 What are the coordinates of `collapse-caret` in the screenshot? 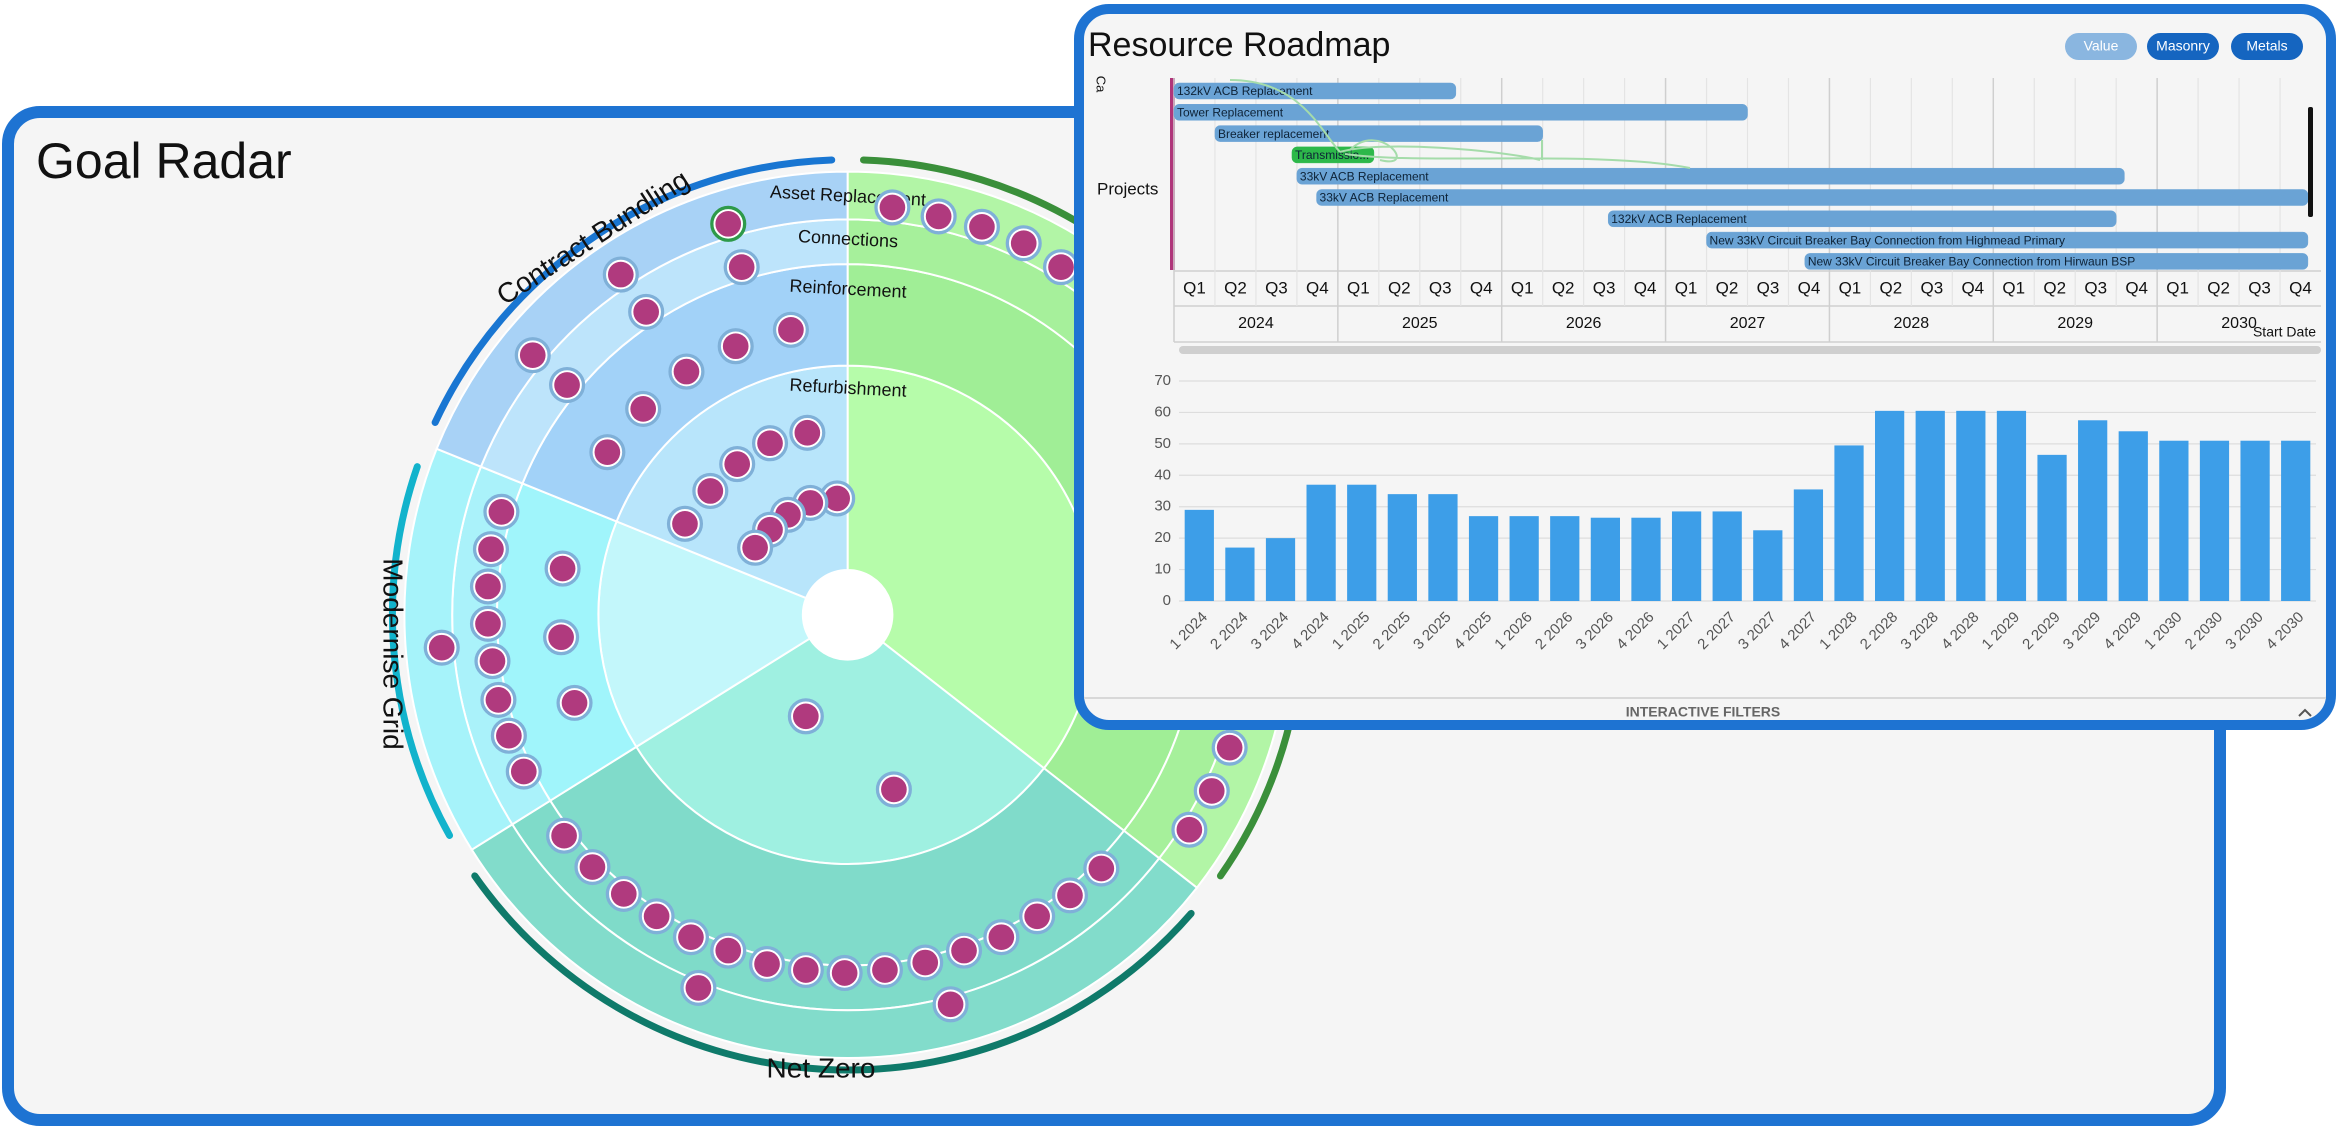 It's located at (2305, 712).